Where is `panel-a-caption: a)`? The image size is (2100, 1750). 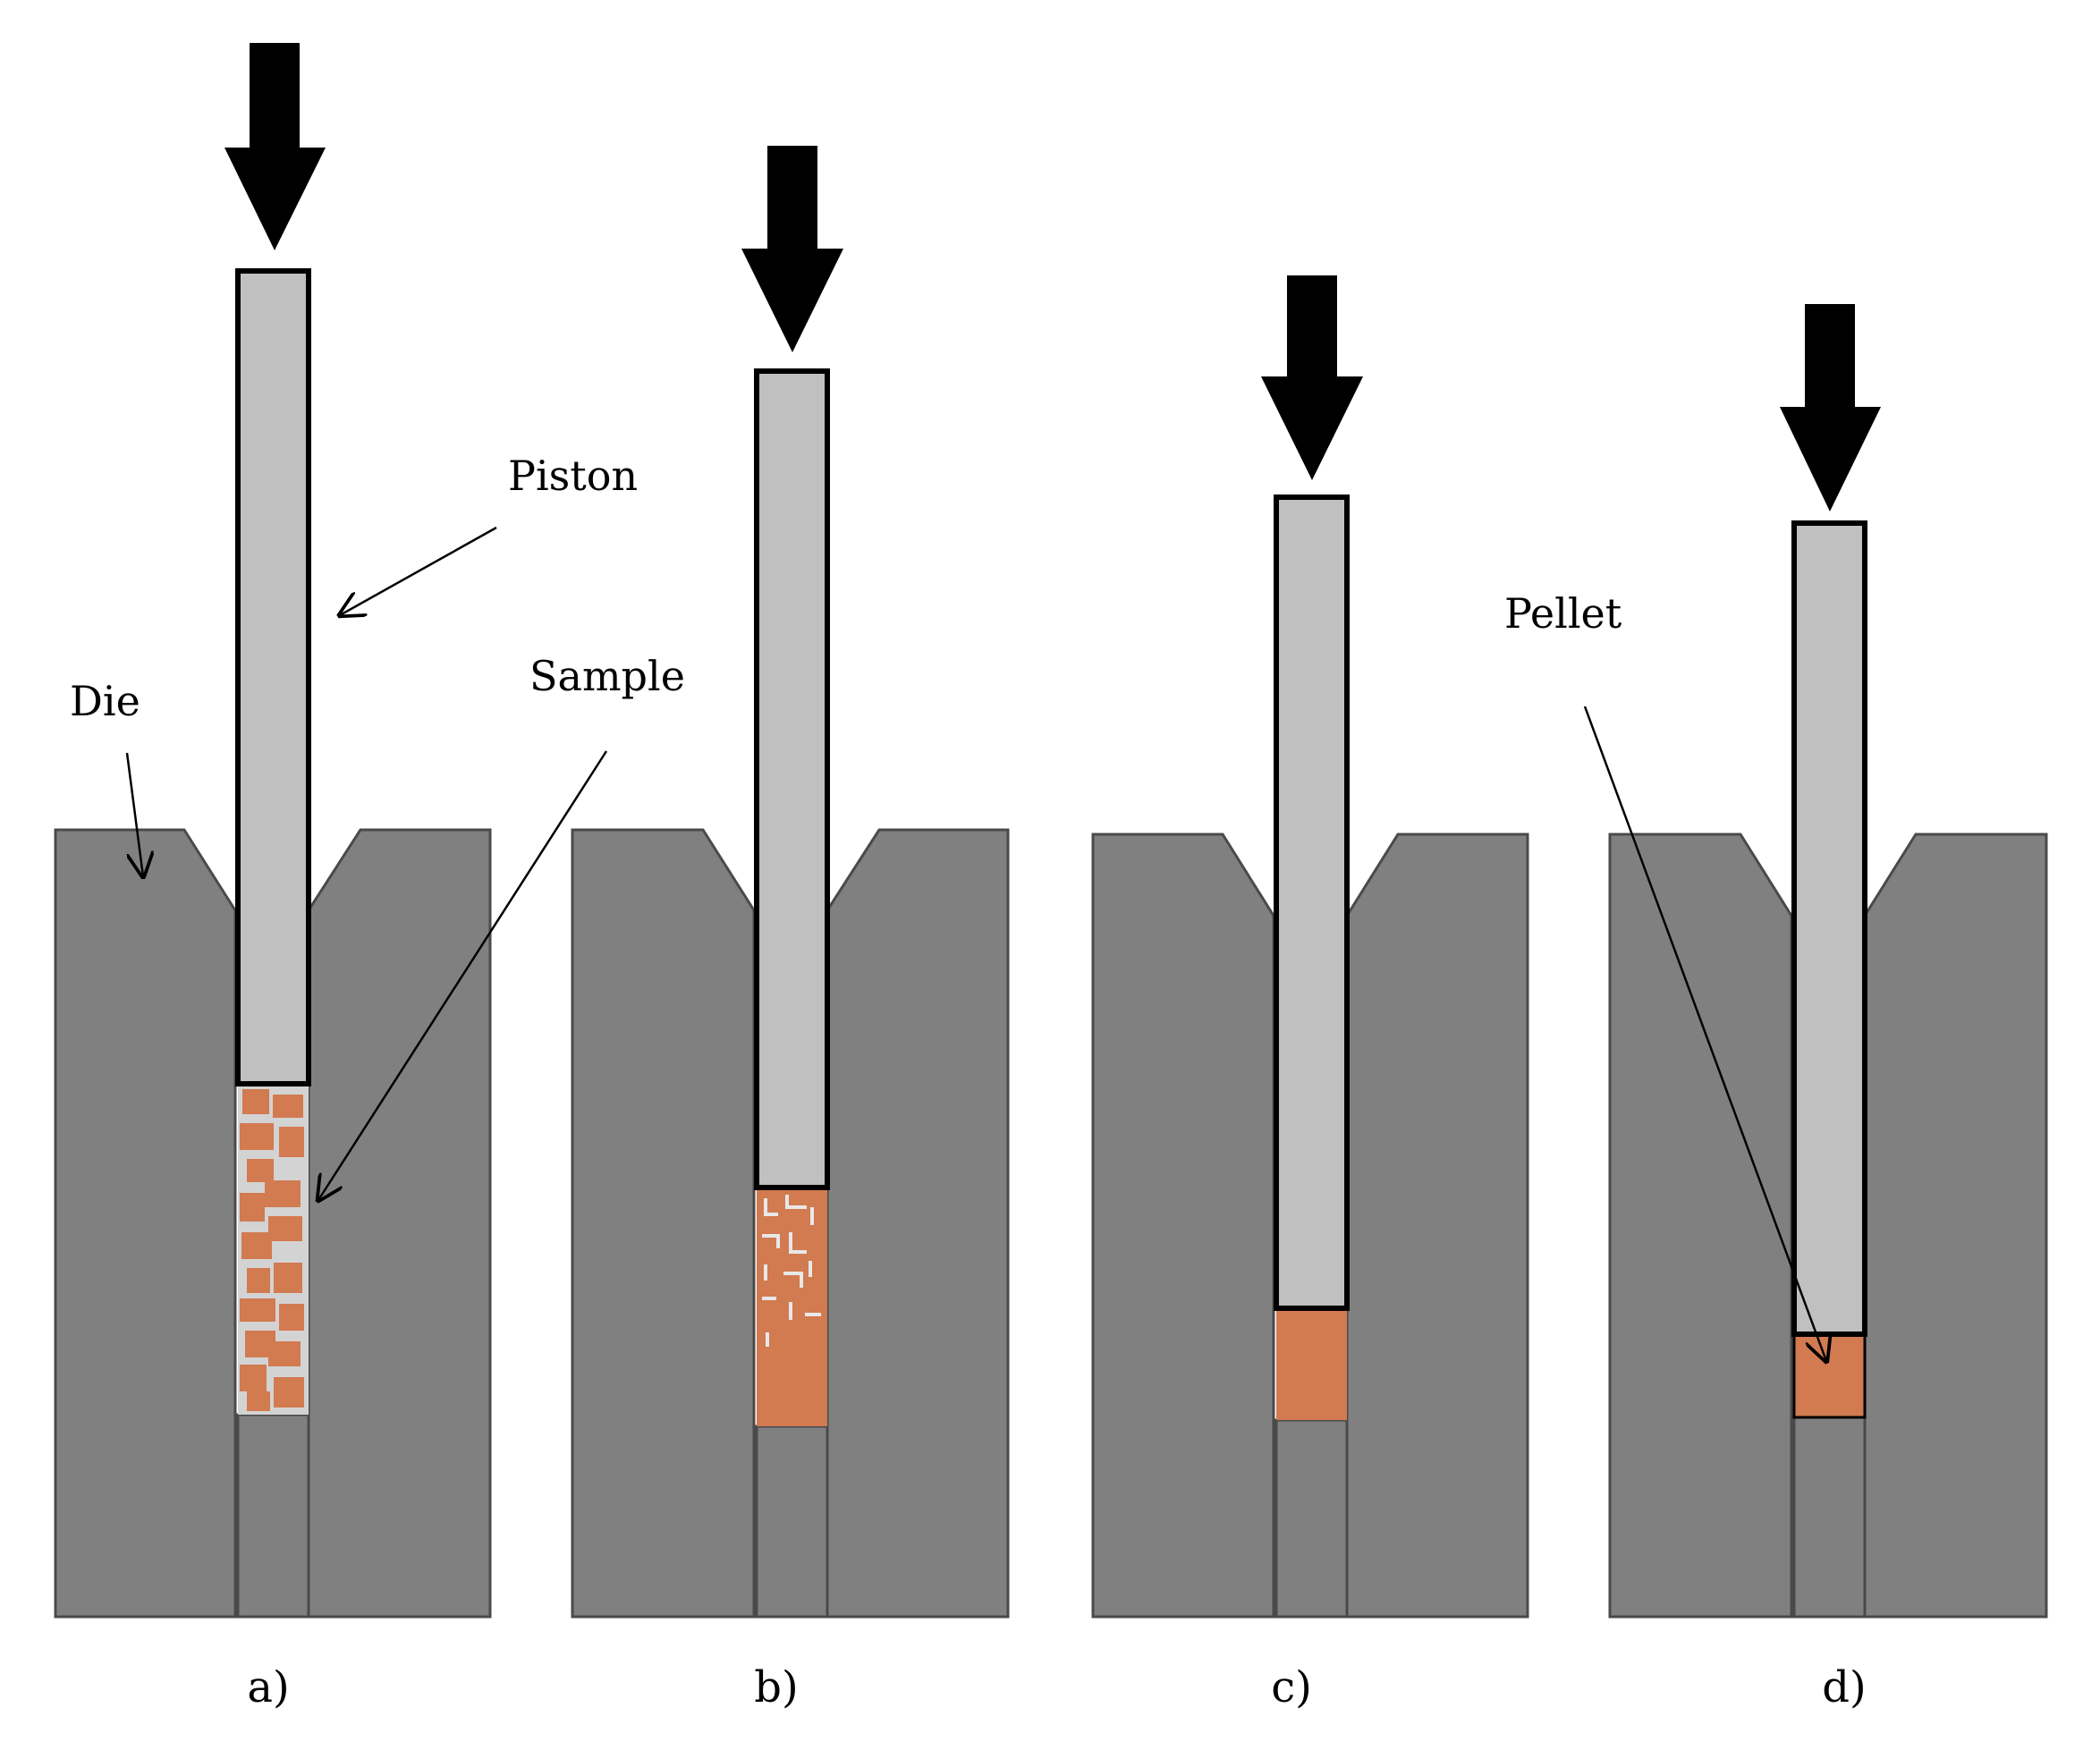 panel-a-caption: a) is located at coordinates (268, 1687).